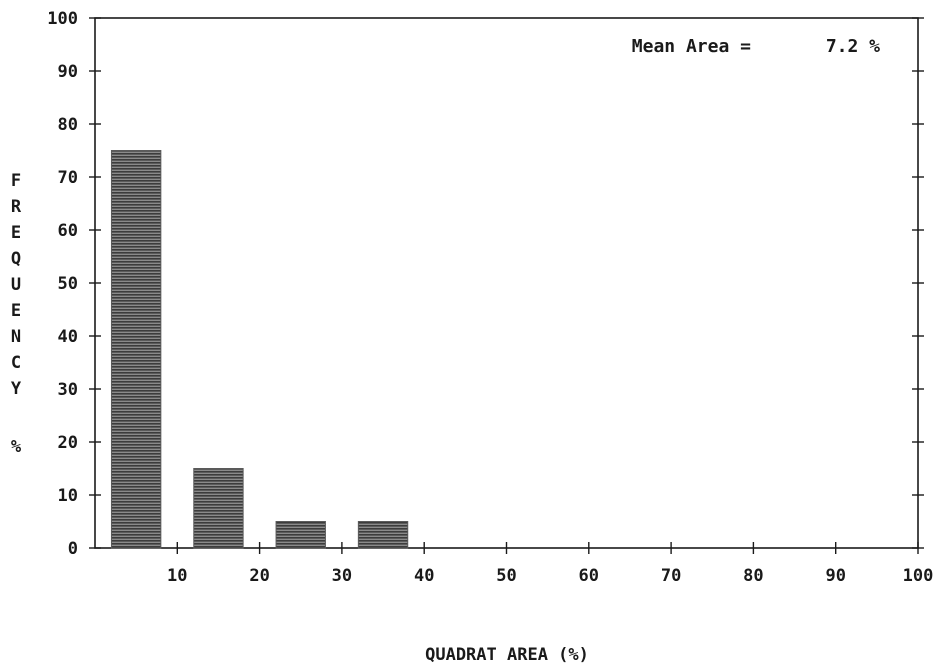  What do you see at coordinates (16, 181) in the screenshot?
I see `y-axis-label-char: F` at bounding box center [16, 181].